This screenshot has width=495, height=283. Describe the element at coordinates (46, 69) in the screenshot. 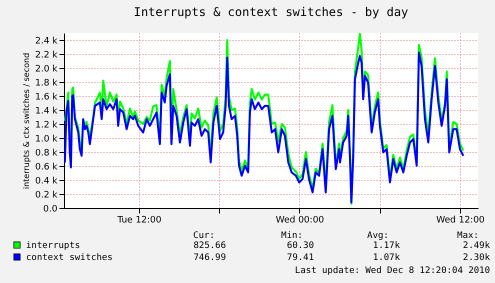

I see `y-tick-label: 2.0 k` at that location.